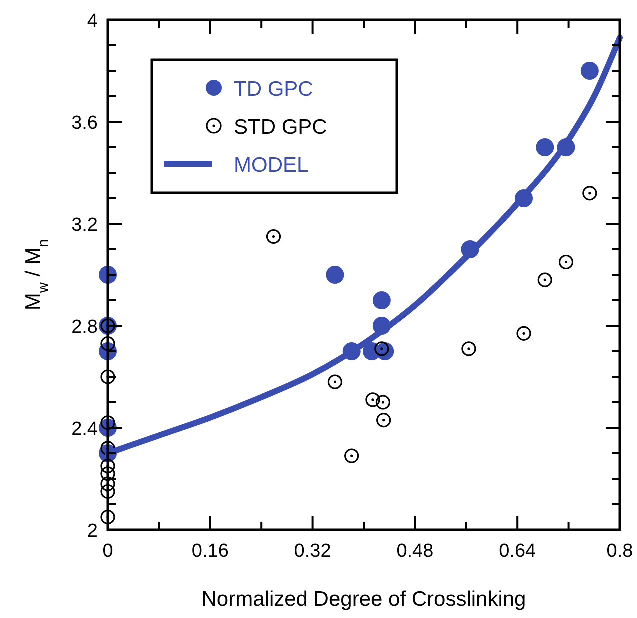  I want to click on y-tick-label: 2, so click(92, 531).